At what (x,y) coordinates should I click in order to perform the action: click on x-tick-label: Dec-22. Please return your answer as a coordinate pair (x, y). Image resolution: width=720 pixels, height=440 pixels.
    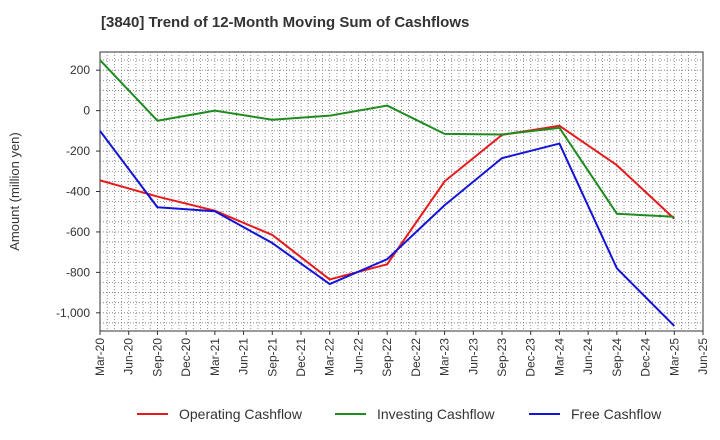
    Looking at the image, I should click on (416, 357).